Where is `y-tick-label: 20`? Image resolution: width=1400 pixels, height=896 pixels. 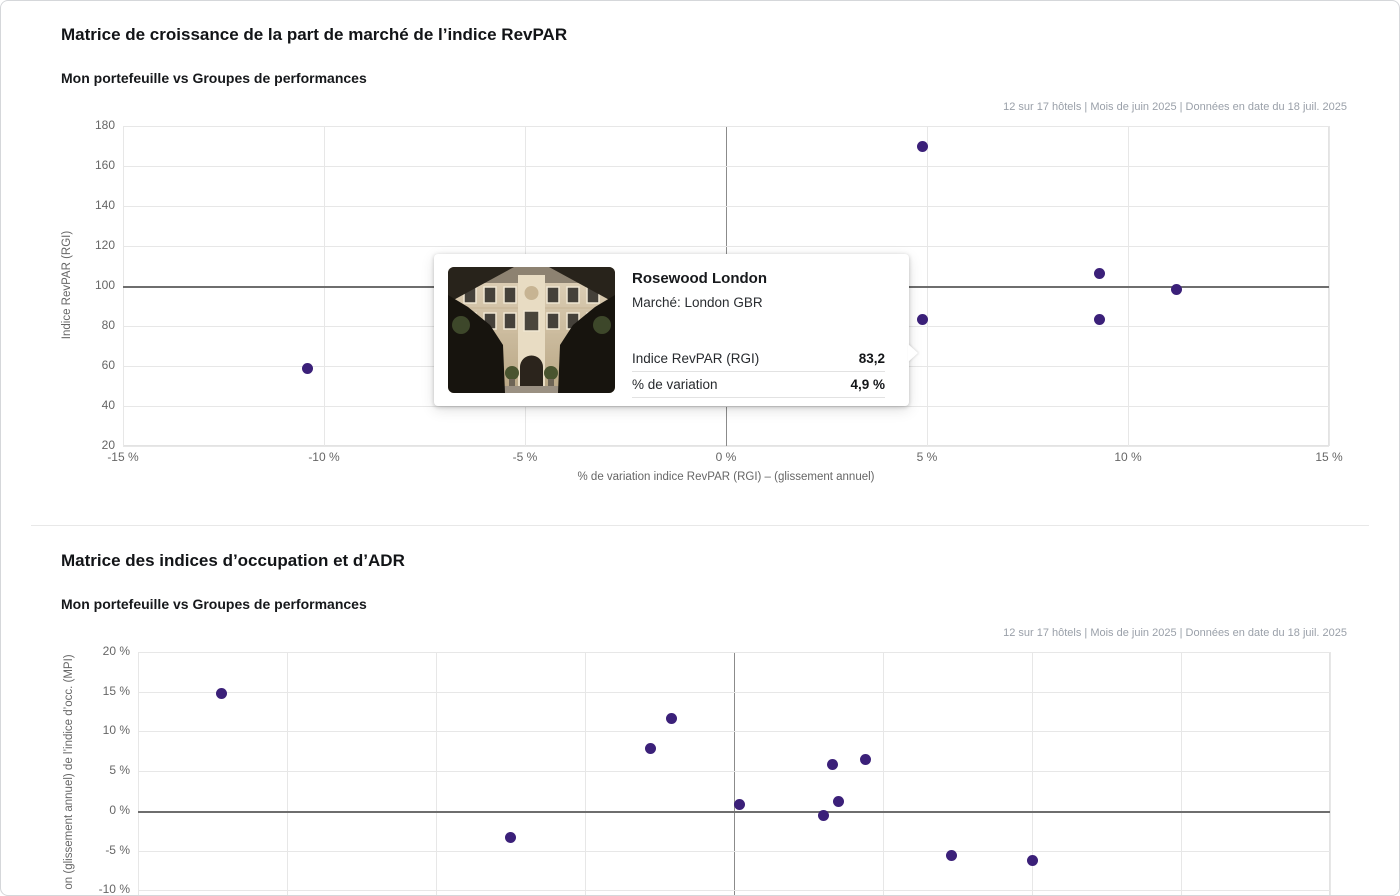 y-tick-label: 20 is located at coordinates (108, 445).